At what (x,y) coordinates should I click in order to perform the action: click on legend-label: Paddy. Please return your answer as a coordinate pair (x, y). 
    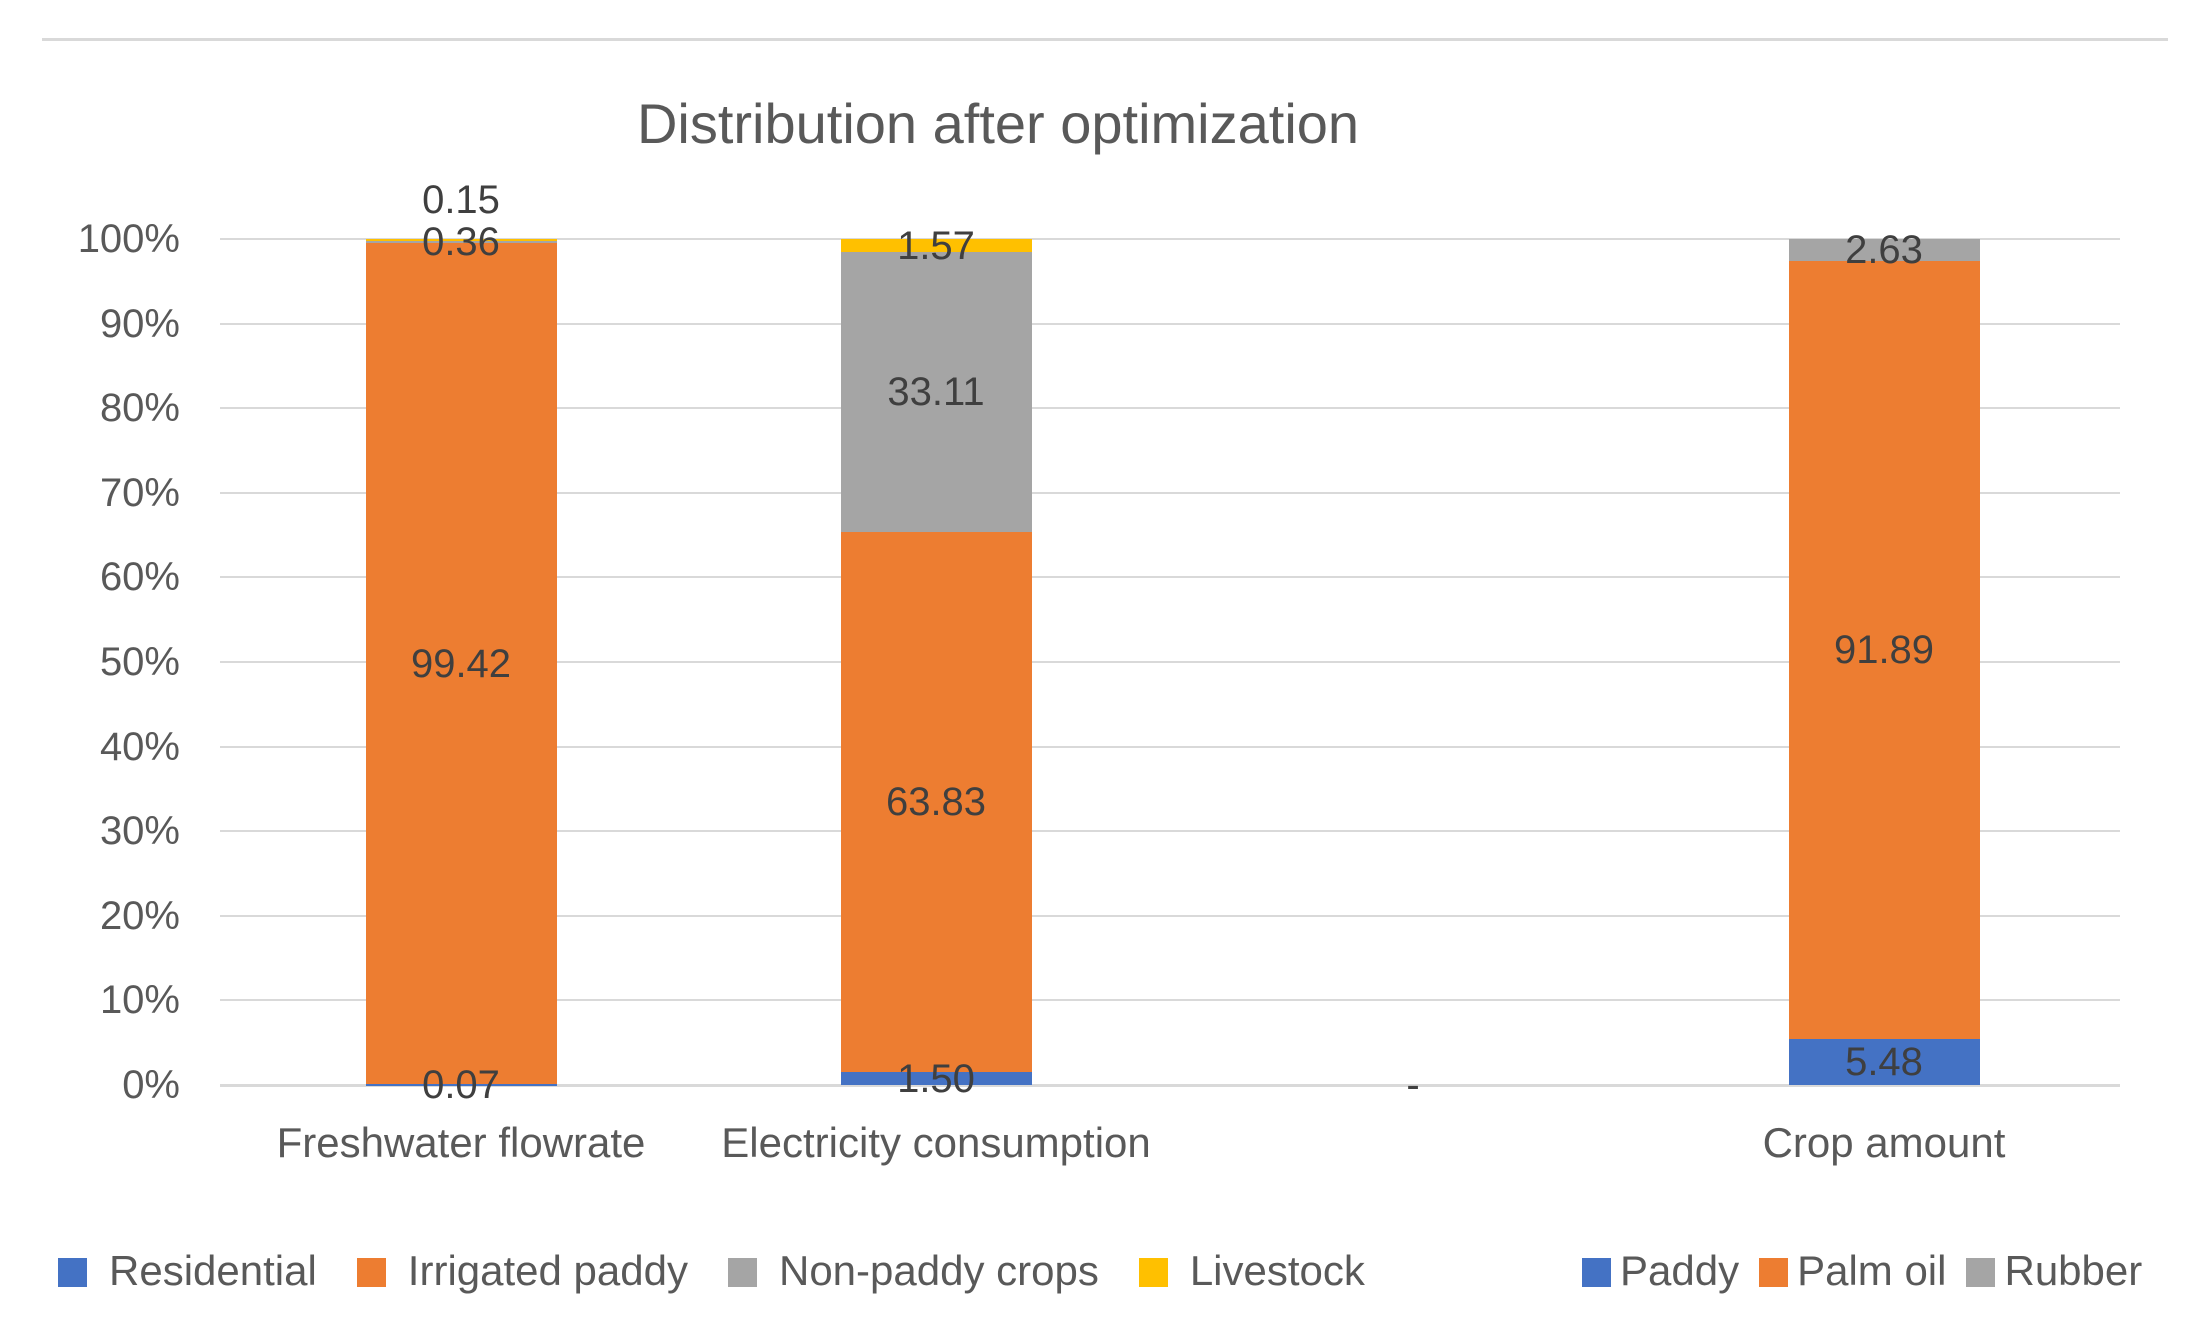
    Looking at the image, I should click on (1680, 1270).